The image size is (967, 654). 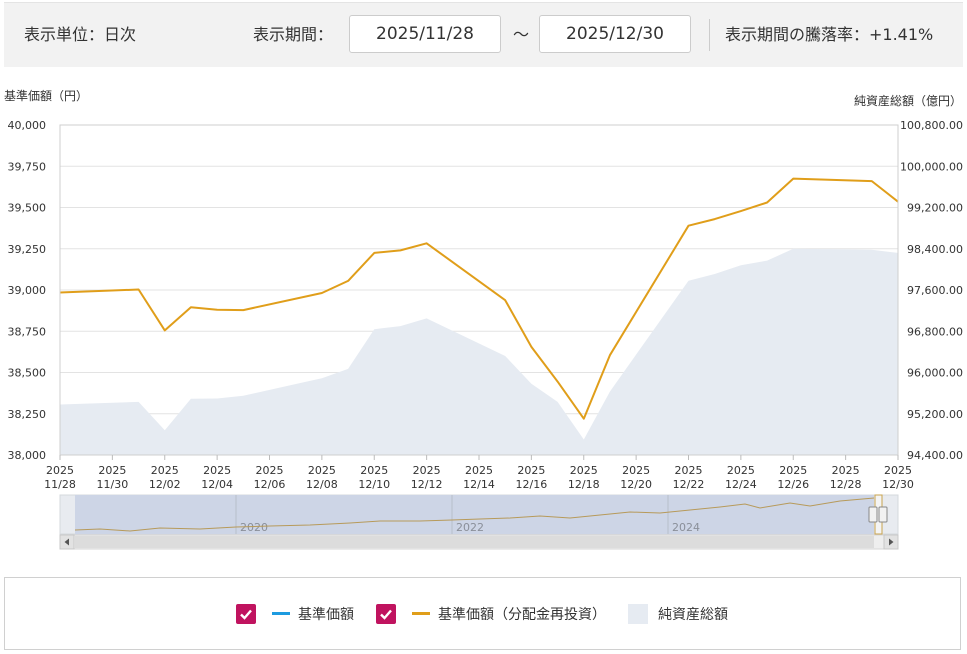 I want to click on y-tick-left: 38,750, so click(x=27, y=331).